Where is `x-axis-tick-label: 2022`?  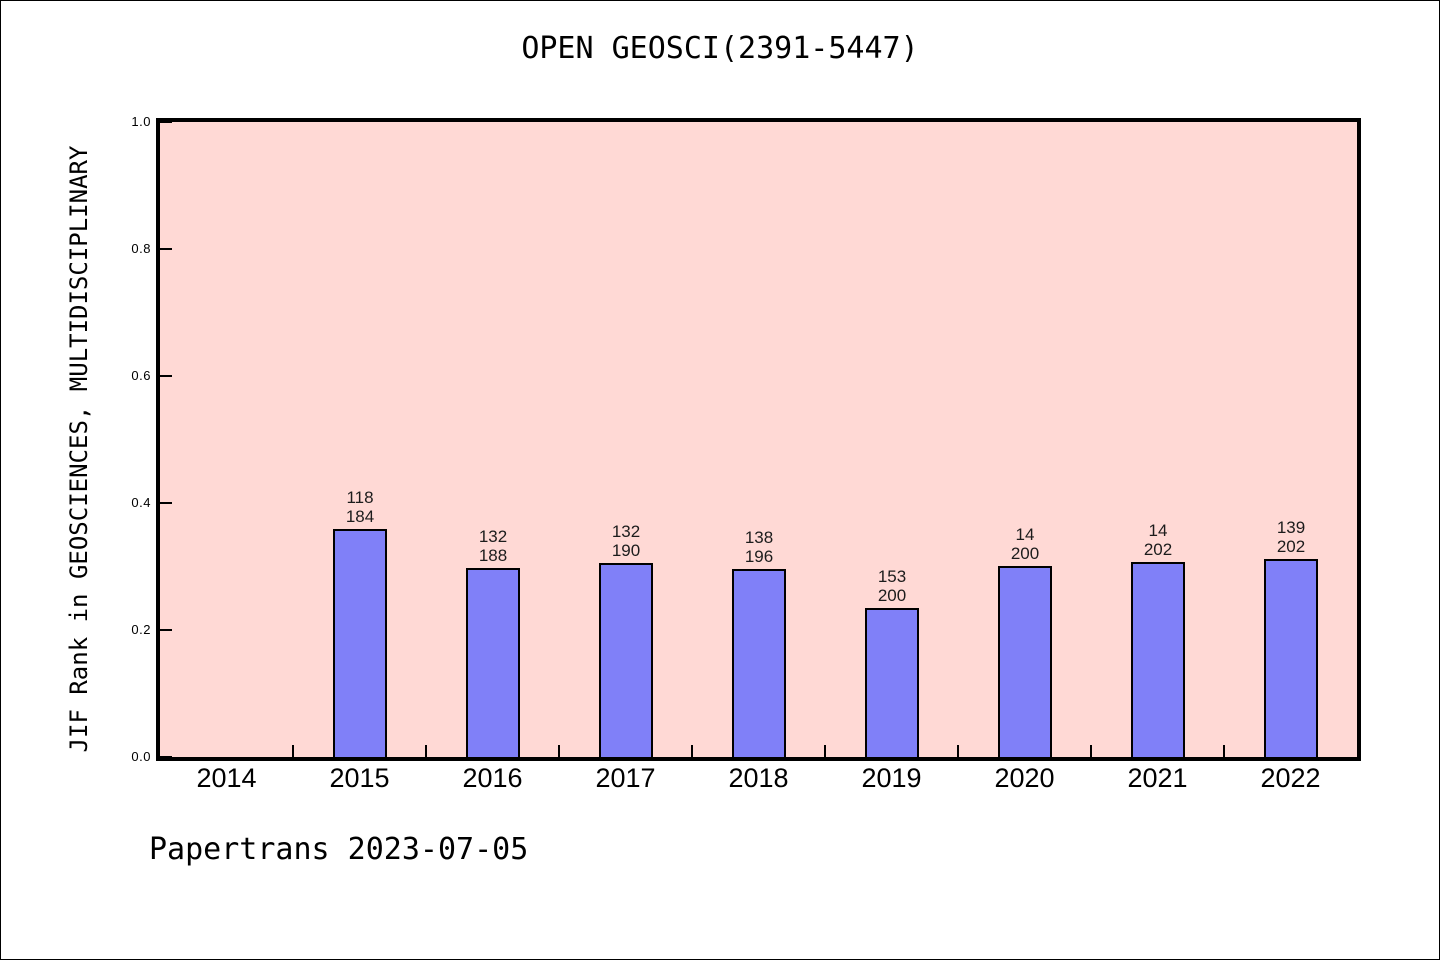
x-axis-tick-label: 2022 is located at coordinates (1290, 778).